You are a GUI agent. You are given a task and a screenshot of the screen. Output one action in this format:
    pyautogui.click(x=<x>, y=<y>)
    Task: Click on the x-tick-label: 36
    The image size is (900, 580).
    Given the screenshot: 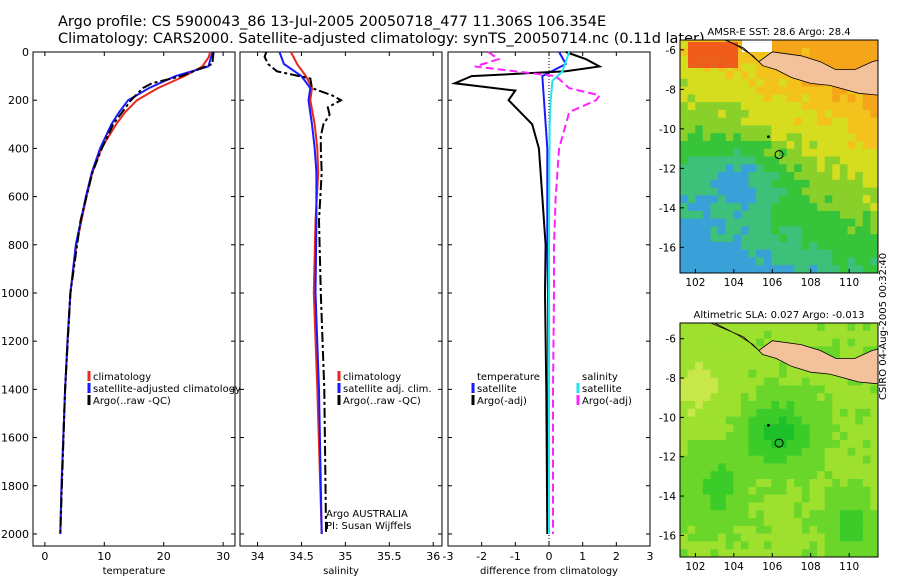 What is the action you would take?
    pyautogui.click(x=433, y=556)
    